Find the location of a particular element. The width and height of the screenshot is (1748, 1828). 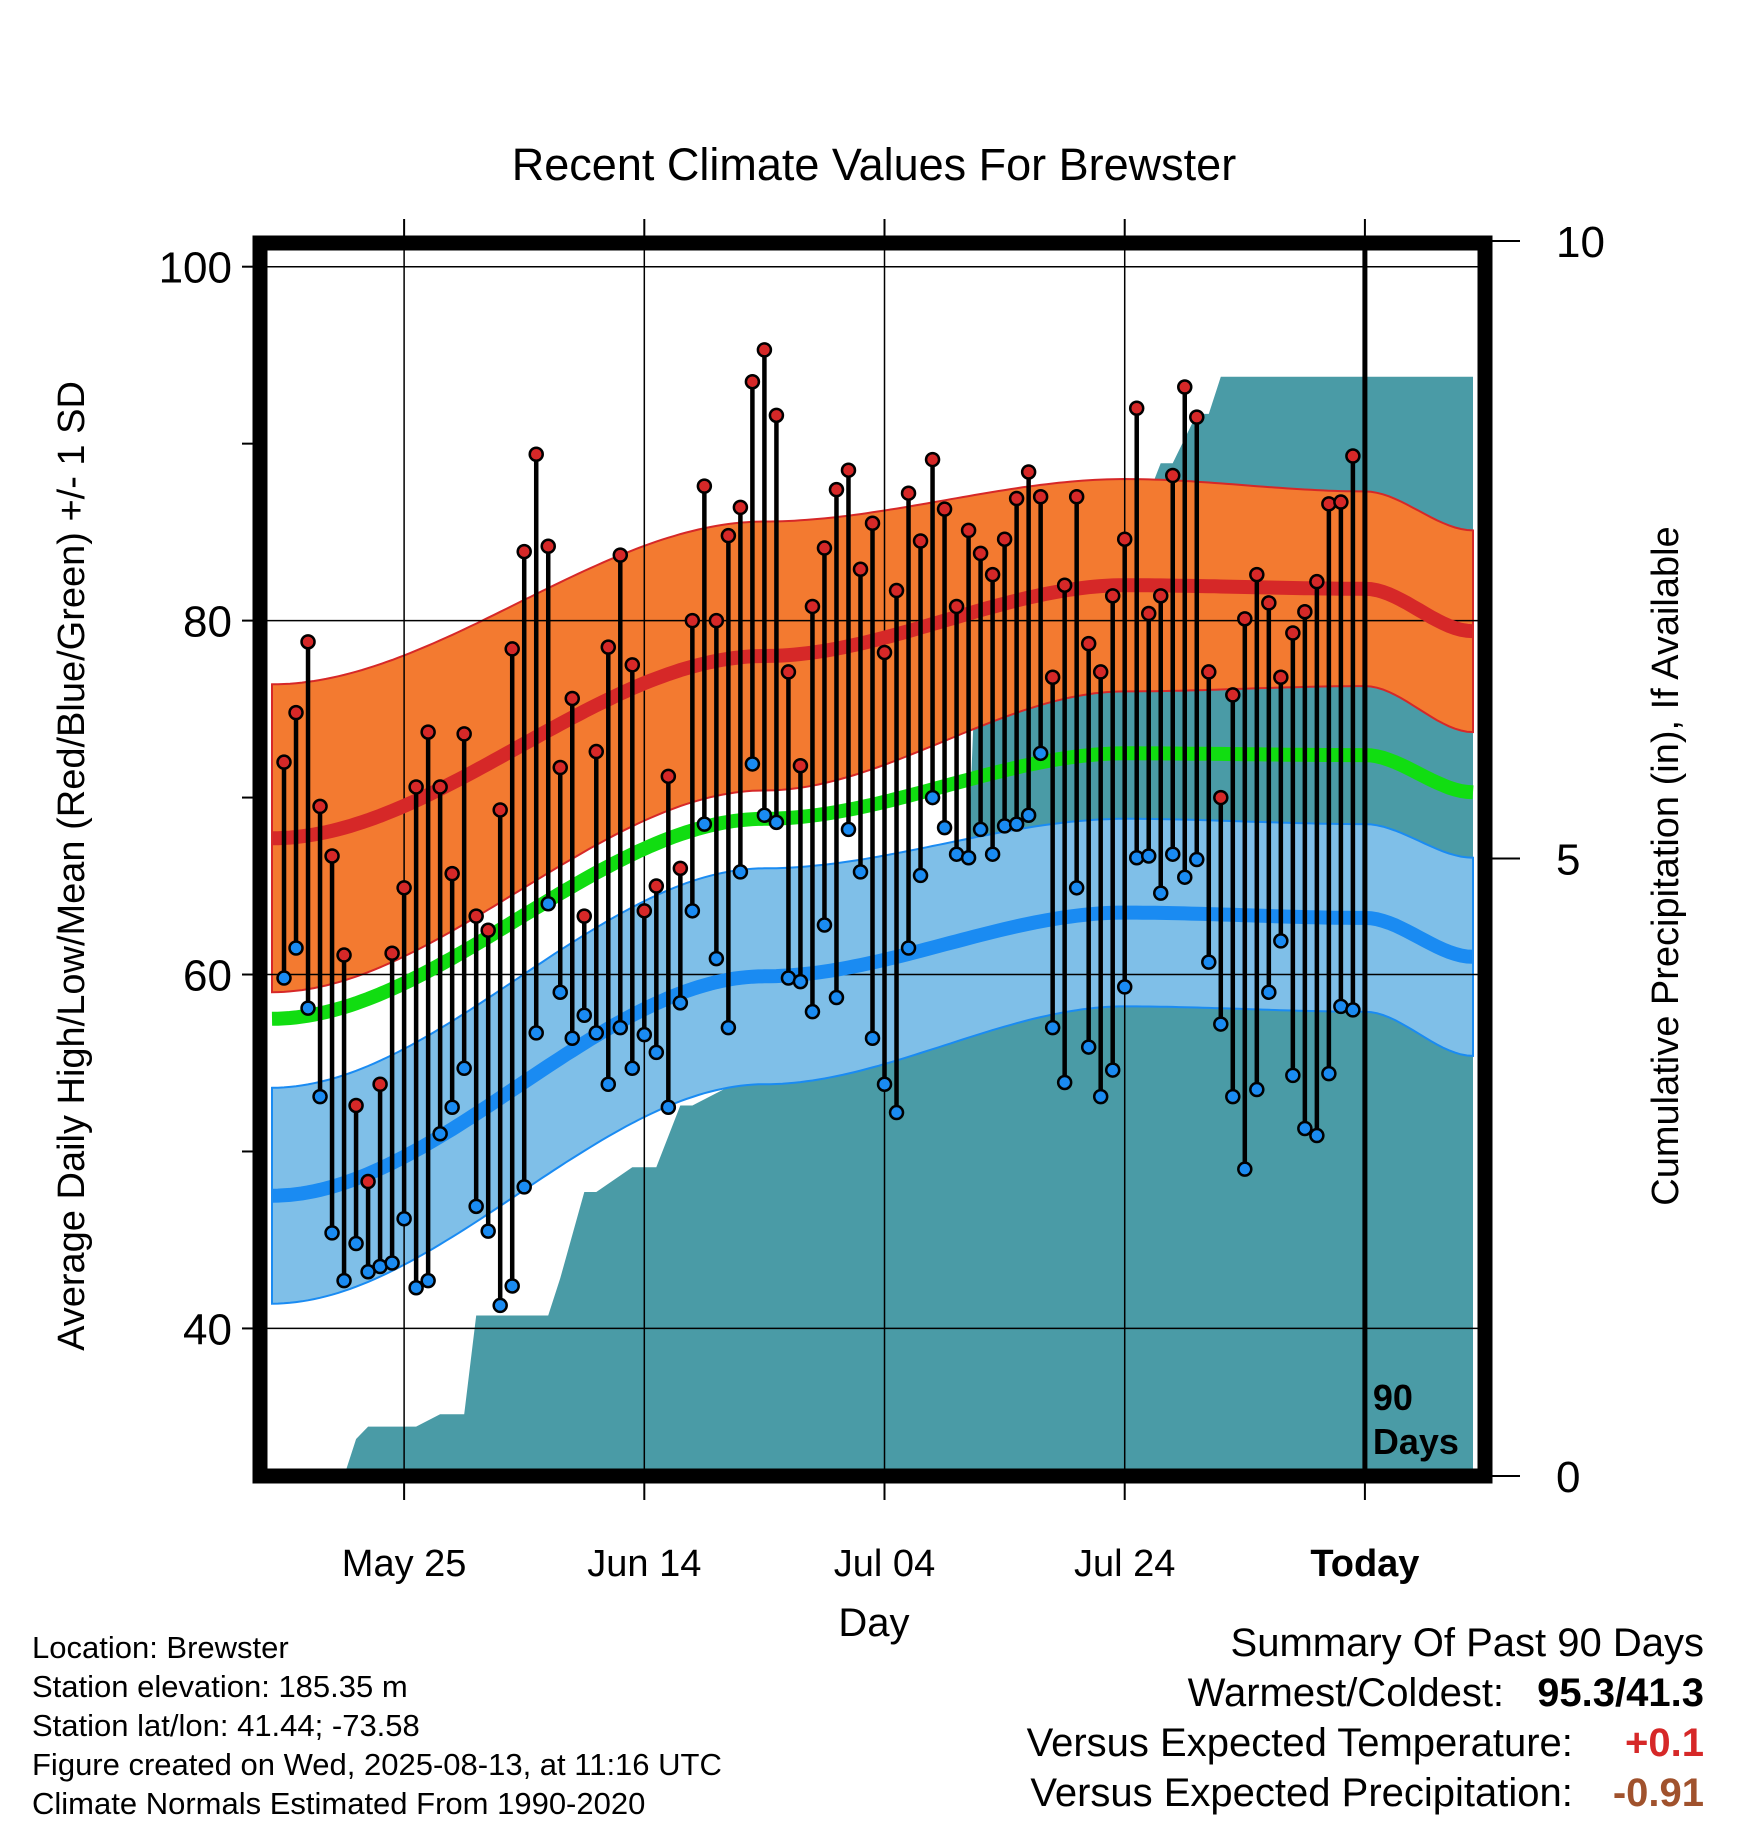

y-tick-label: 80 is located at coordinates (207, 622).